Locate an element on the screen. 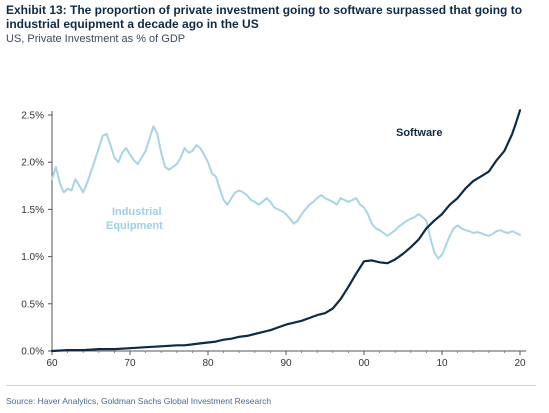 Image resolution: width=549 pixels, height=413 pixels. x-axis: 60 70 80 90 00 10 20 is located at coordinates (286, 359).